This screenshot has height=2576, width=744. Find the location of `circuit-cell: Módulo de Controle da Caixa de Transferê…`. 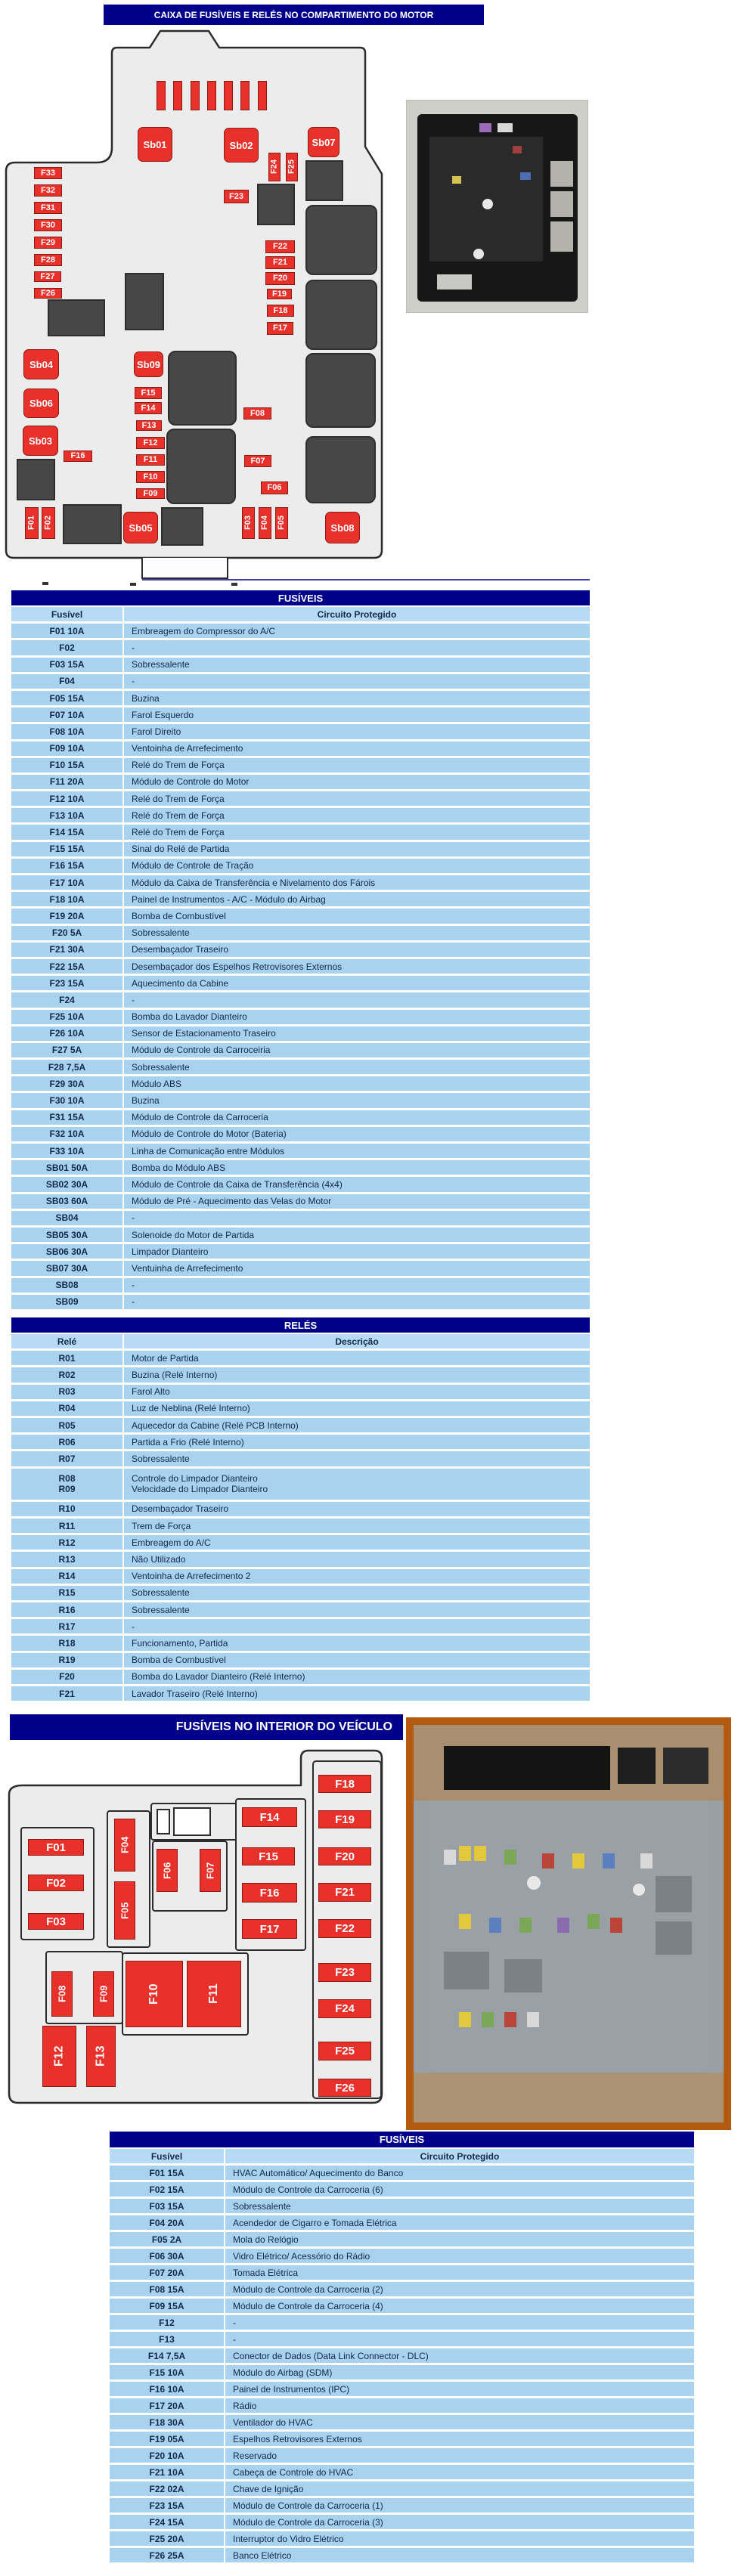

circuit-cell: Módulo de Controle da Caixa de Transferê… is located at coordinates (357, 1184).